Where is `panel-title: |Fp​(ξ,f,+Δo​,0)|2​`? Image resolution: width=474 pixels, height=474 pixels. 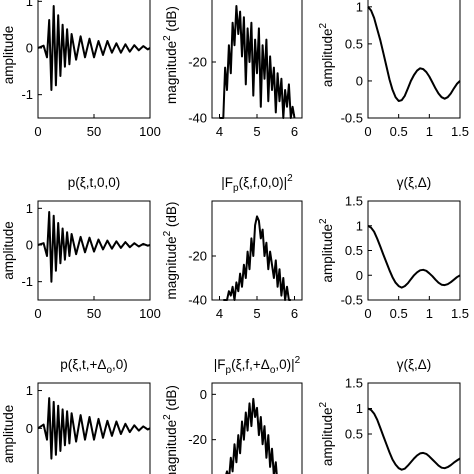 panel-title: |Fp​(ξ,f,+Δo​,0)|2​ is located at coordinates (257, 365).